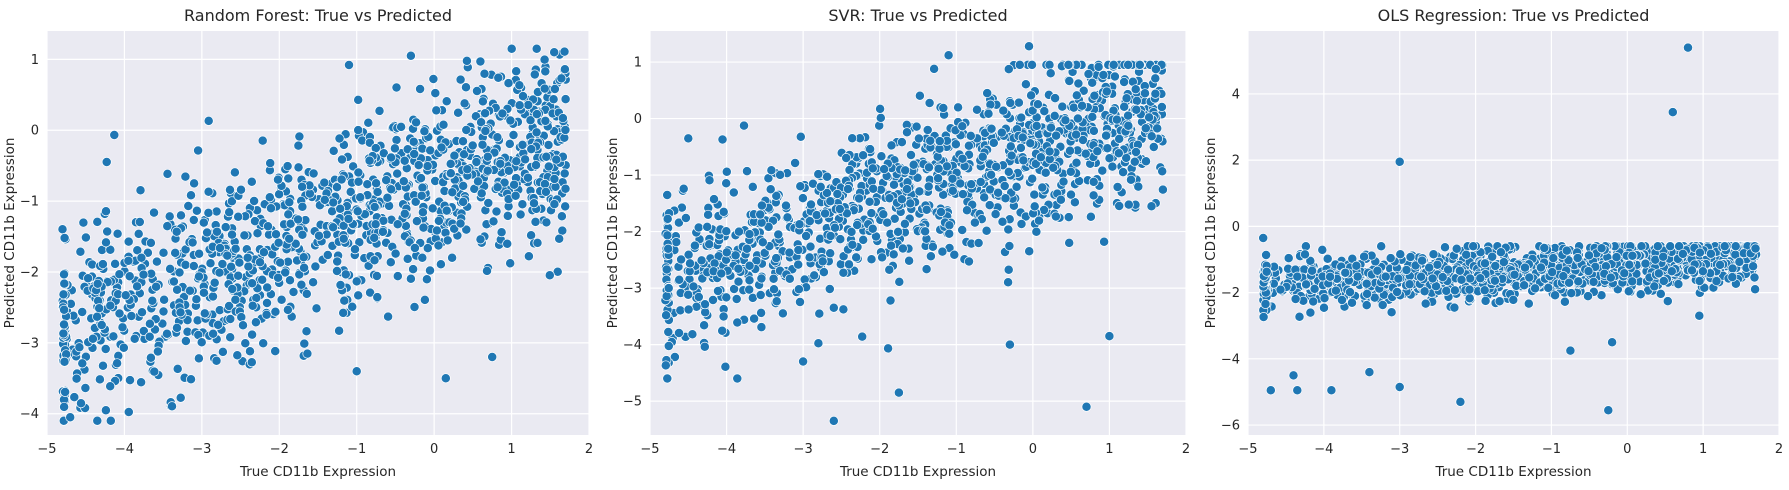 The image size is (1789, 490). Describe the element at coordinates (638, 63) in the screenshot. I see `y-tick-label: 1` at that location.